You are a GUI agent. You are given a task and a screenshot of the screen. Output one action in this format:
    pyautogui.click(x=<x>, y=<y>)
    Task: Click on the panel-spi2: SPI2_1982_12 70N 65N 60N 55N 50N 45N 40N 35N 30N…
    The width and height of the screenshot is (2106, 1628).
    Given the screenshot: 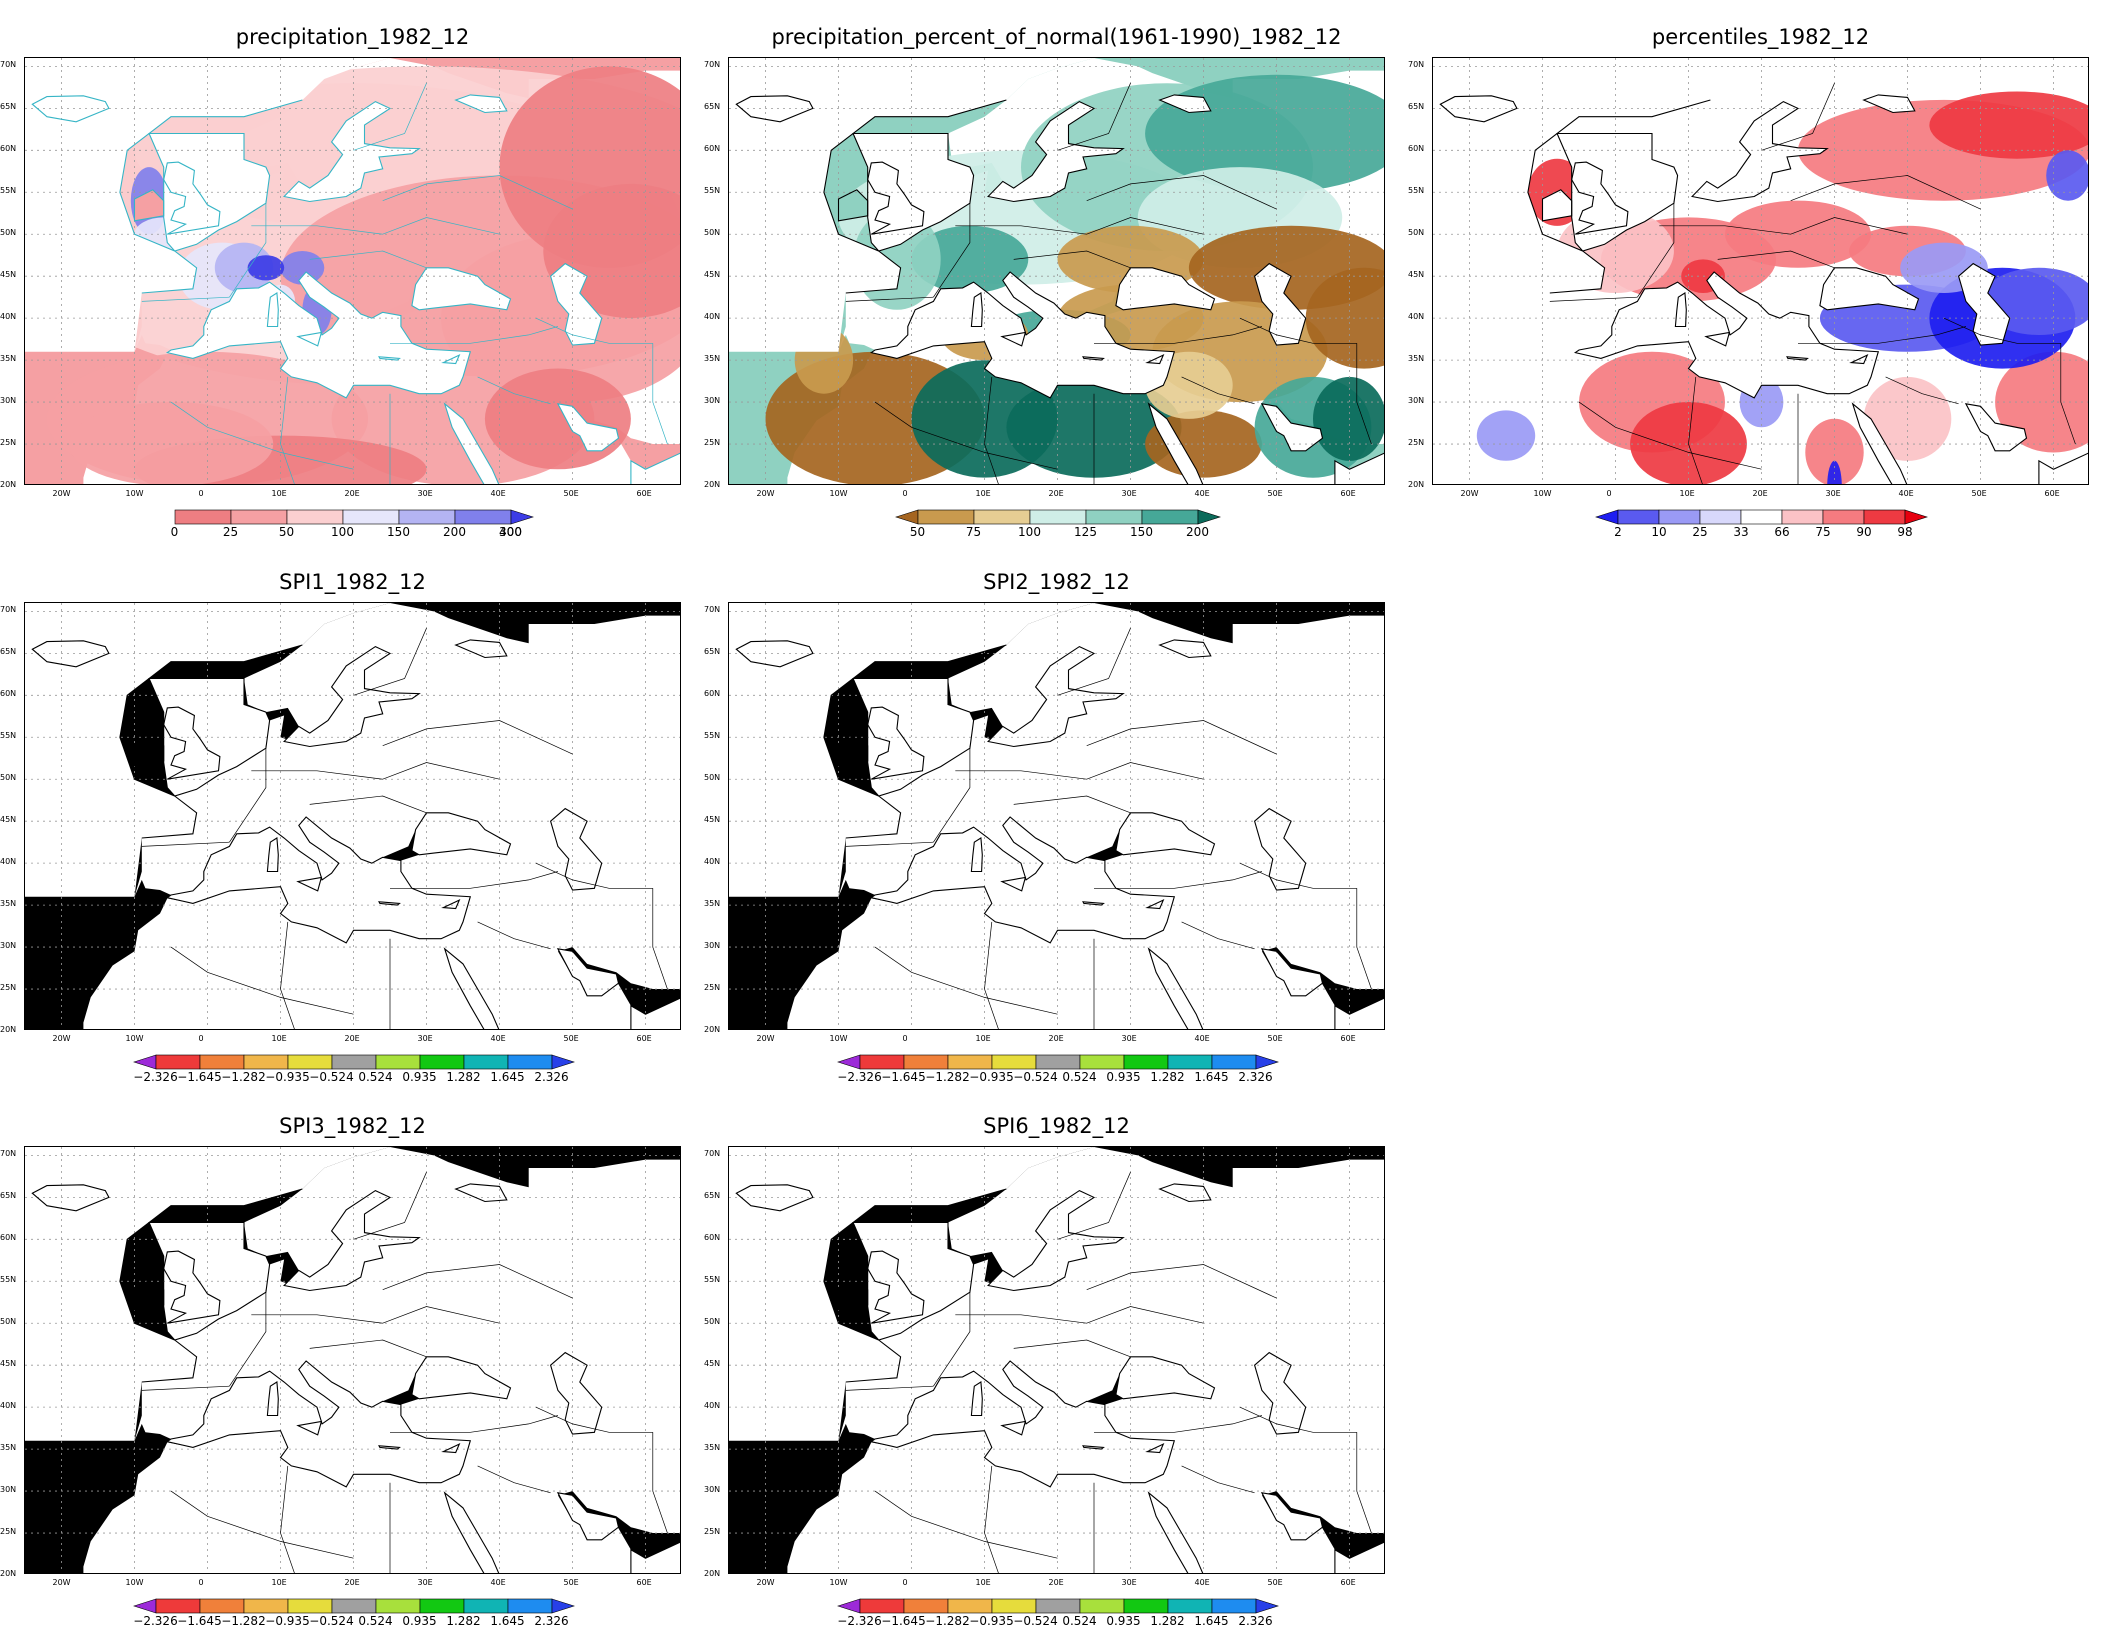 What is the action you would take?
    pyautogui.click(x=1044, y=827)
    